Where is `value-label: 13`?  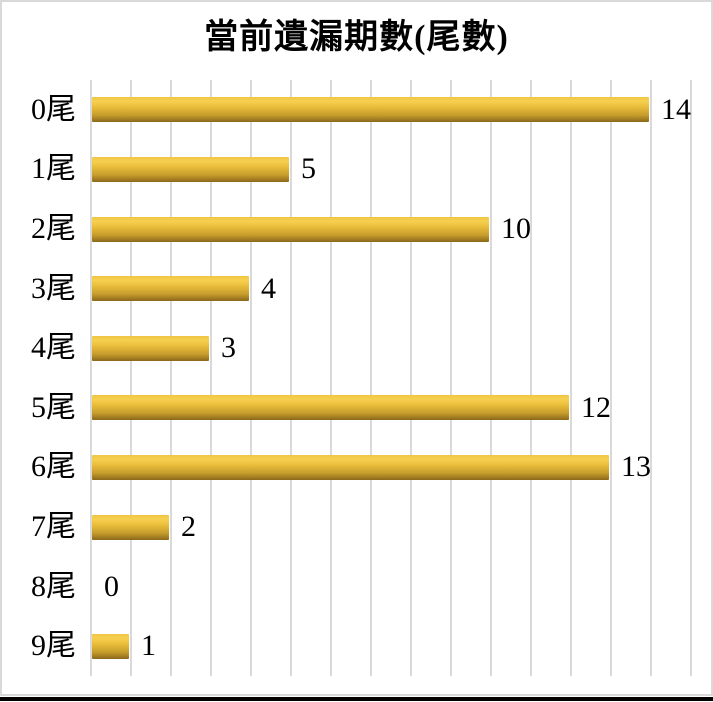
value-label: 13 is located at coordinates (636, 466).